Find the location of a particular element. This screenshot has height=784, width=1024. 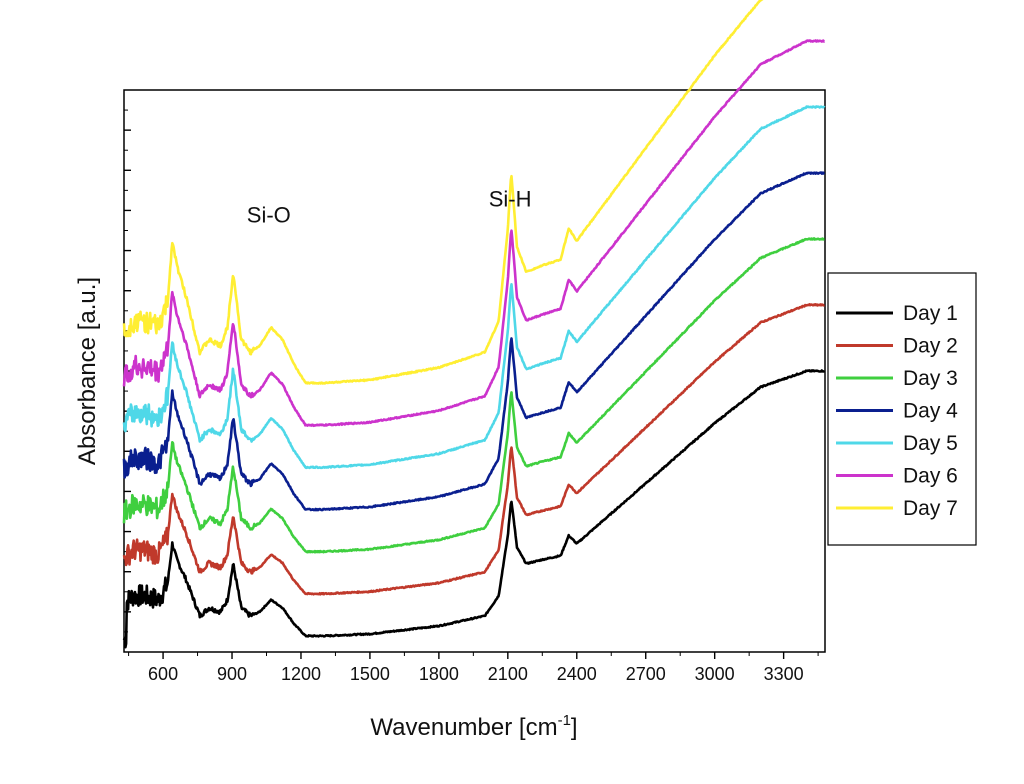

x-axis-ticks: 600 900 1200 1500 1800 2100 2400 2700 3000 3300 is located at coordinates (473, 668).